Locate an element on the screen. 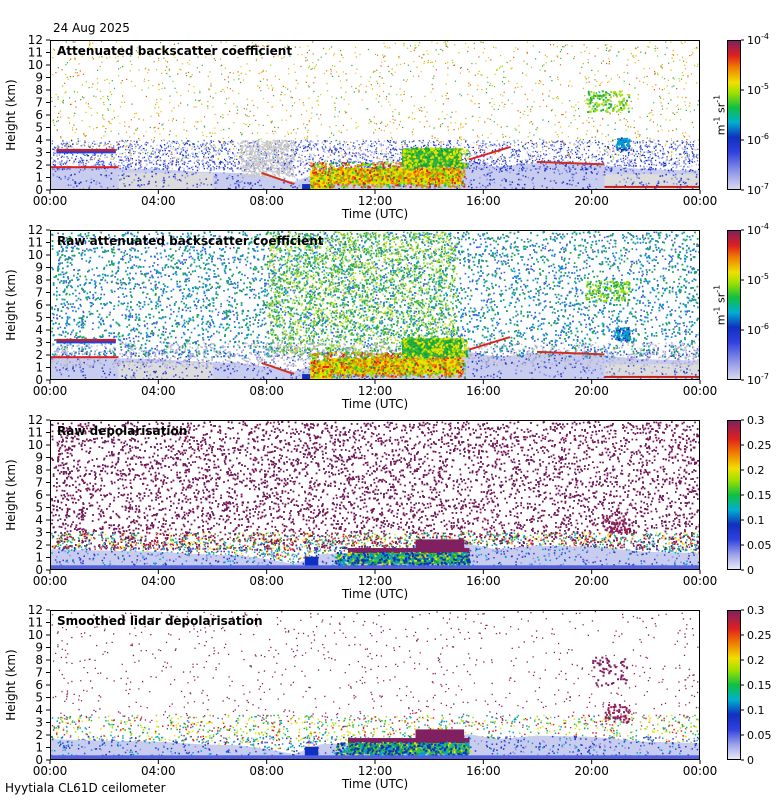 This screenshot has width=780, height=800. site-label: Hyytiala CL61D ceilometer is located at coordinates (85, 788).